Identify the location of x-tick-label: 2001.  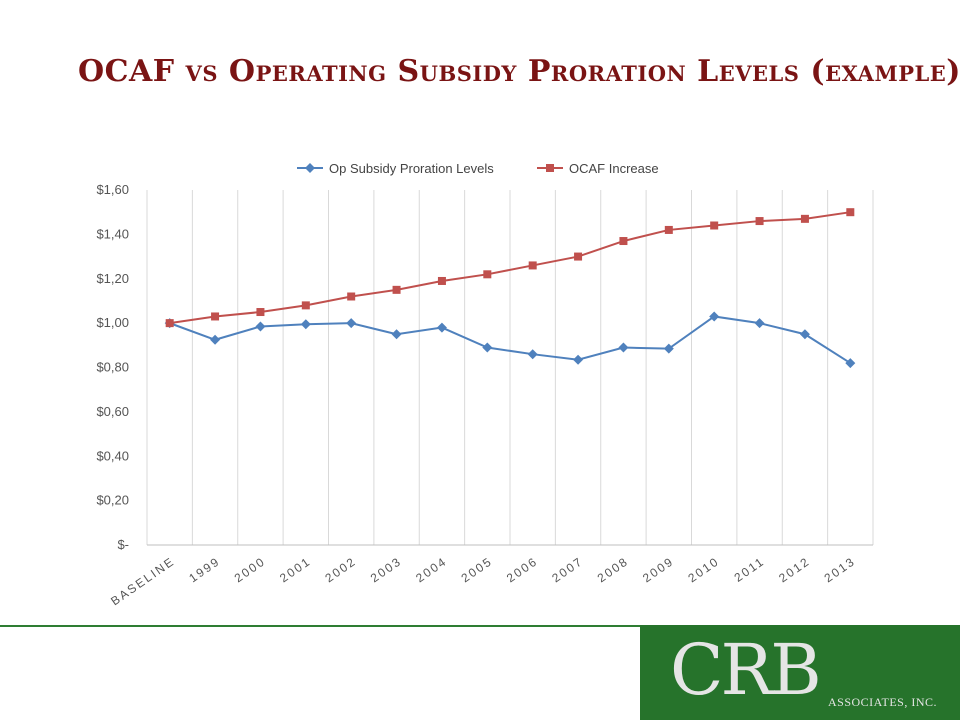
(295, 569).